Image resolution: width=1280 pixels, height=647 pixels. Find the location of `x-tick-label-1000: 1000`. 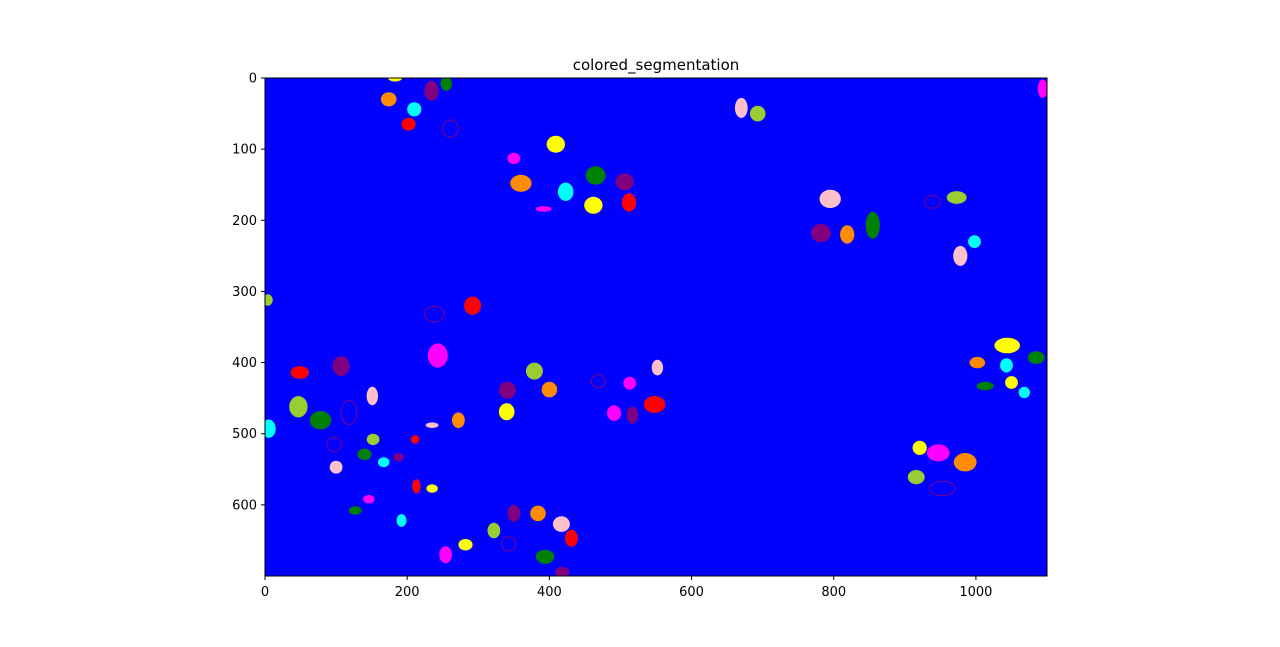

x-tick-label-1000: 1000 is located at coordinates (975, 592).